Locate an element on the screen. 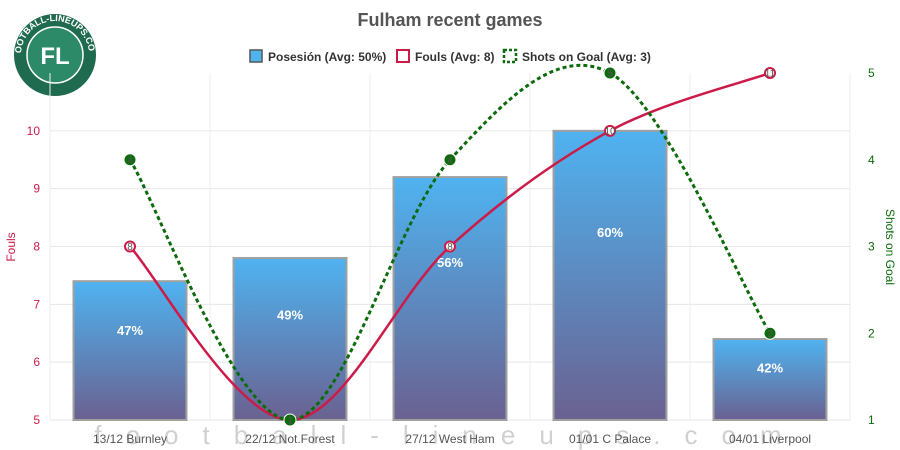  y-tick-label: 5 is located at coordinates (36, 420).